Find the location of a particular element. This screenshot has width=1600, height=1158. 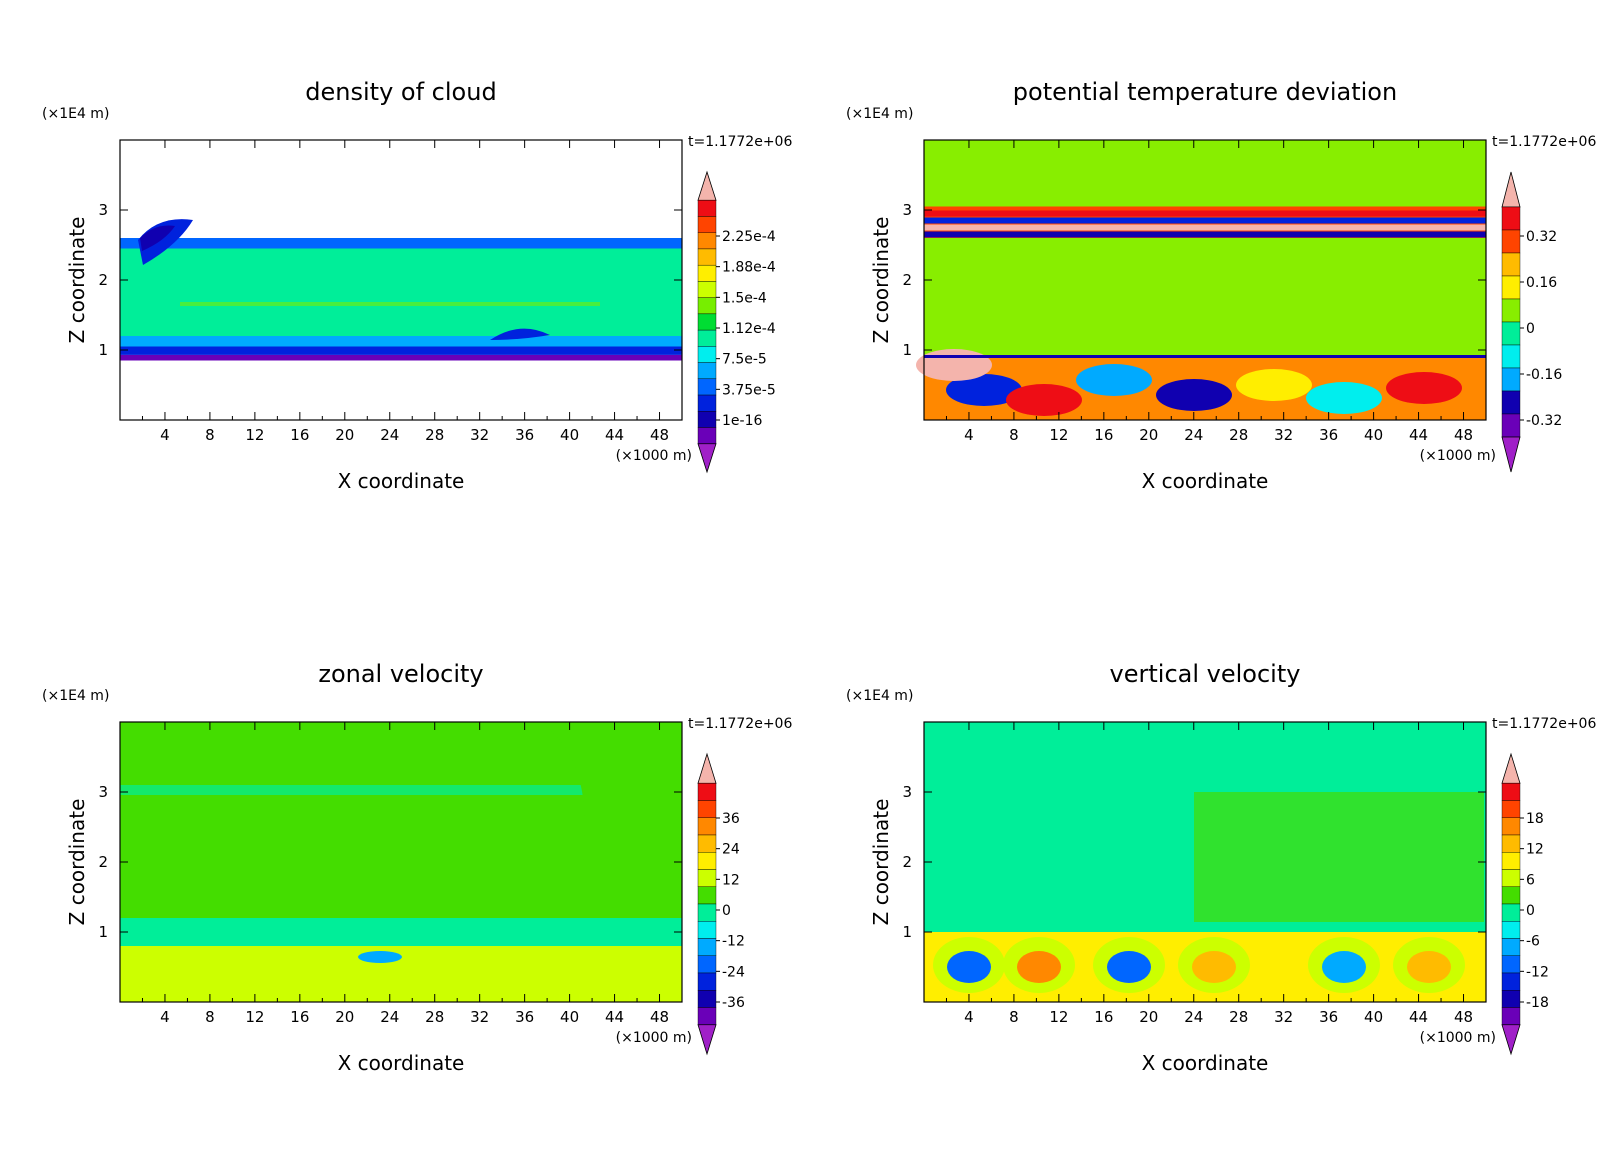

x-tick-label: 4 is located at coordinates (969, 435).